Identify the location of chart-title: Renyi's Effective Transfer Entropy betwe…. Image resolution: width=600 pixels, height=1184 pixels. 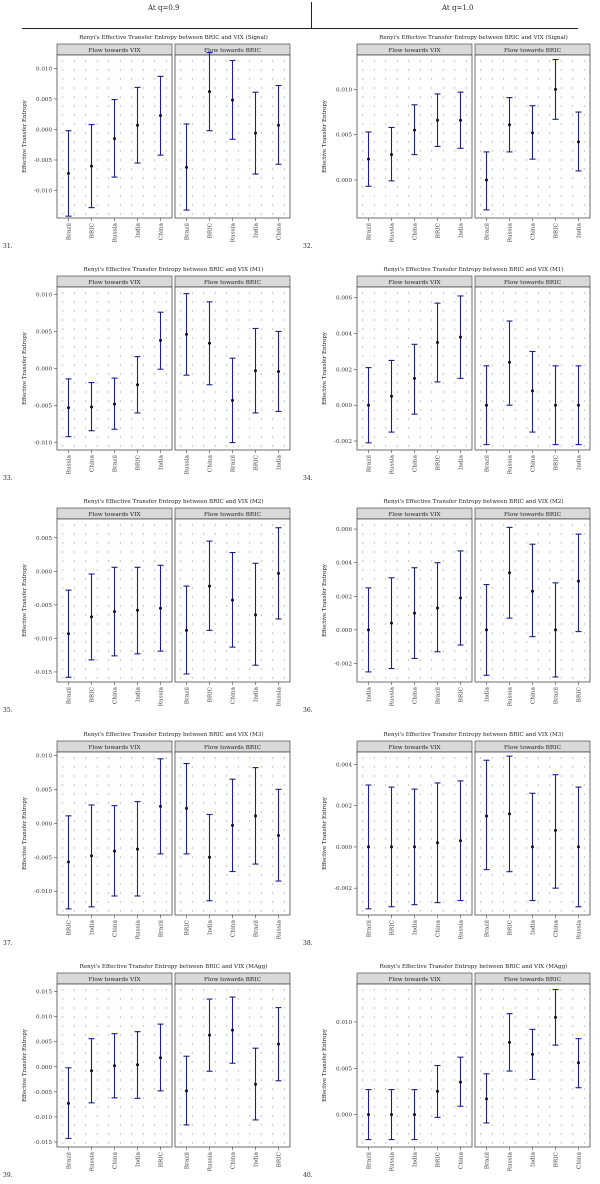
(473, 37).